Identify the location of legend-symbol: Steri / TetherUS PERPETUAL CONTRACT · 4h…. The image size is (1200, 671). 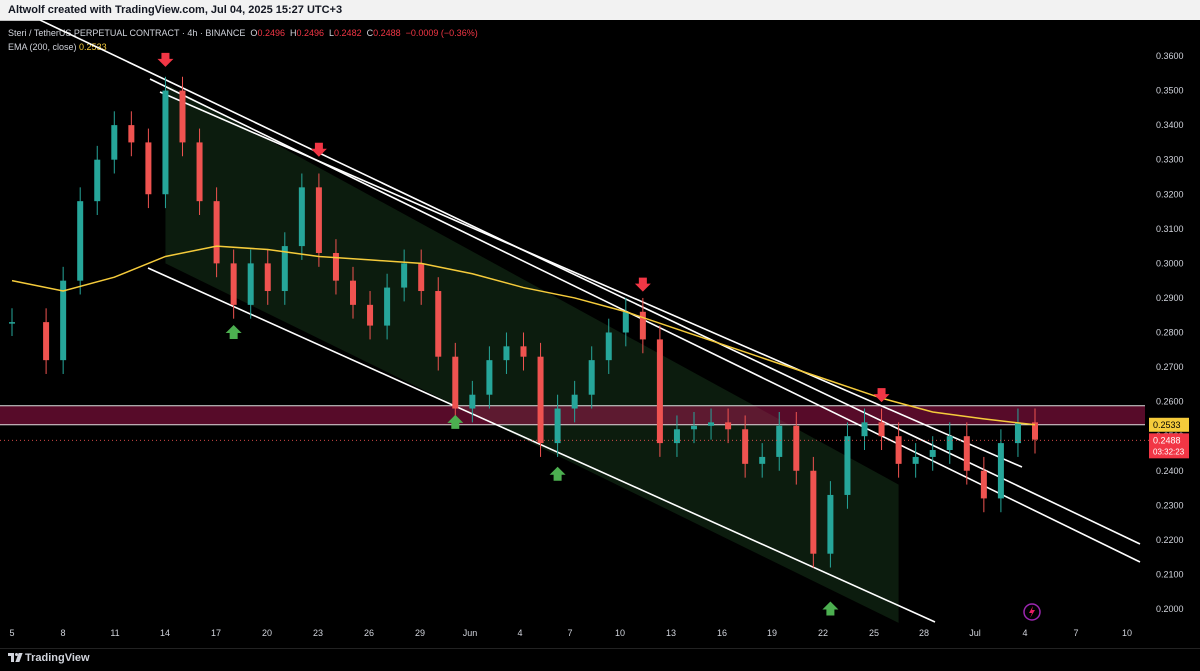
(127, 33).